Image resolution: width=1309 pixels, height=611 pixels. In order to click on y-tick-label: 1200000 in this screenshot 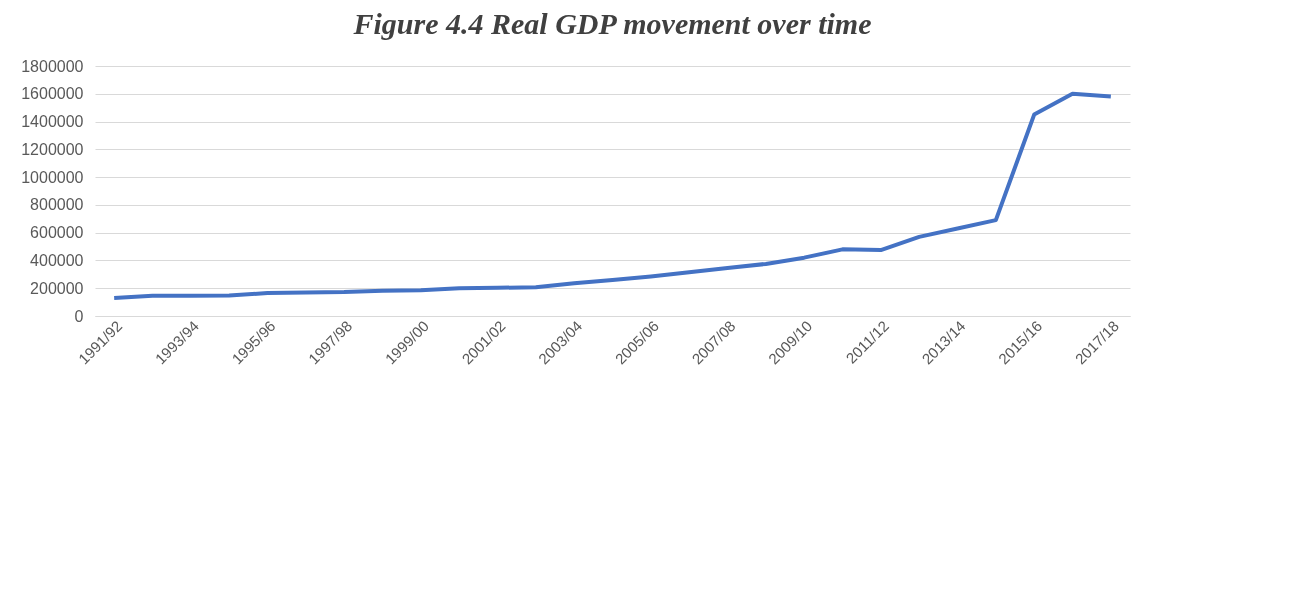, I will do `click(52, 149)`.